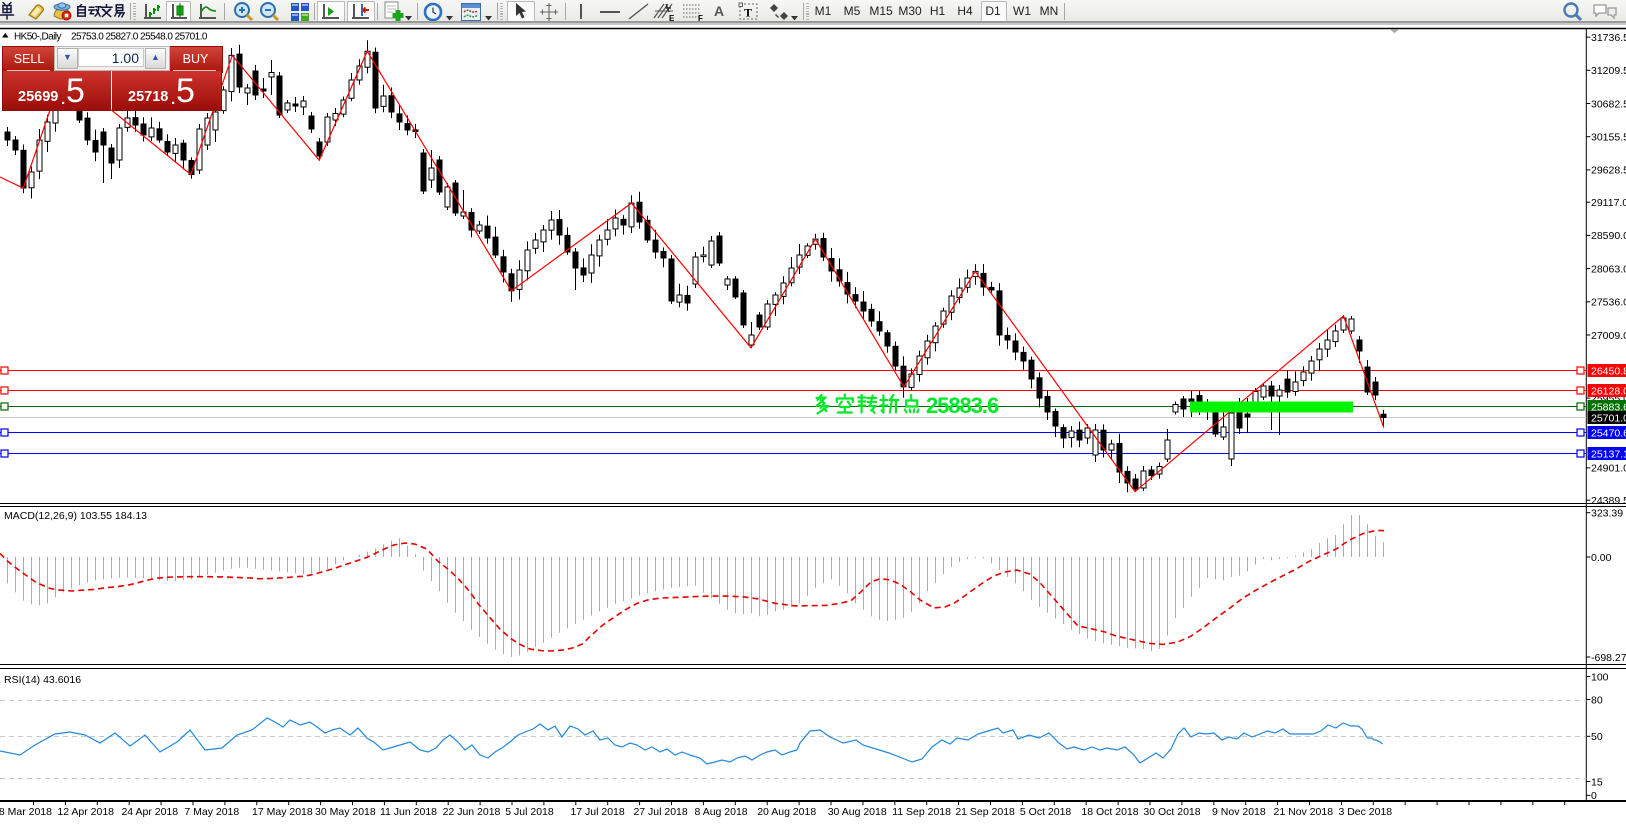  I want to click on svg-text: 3 Dec 2018, so click(1365, 812).